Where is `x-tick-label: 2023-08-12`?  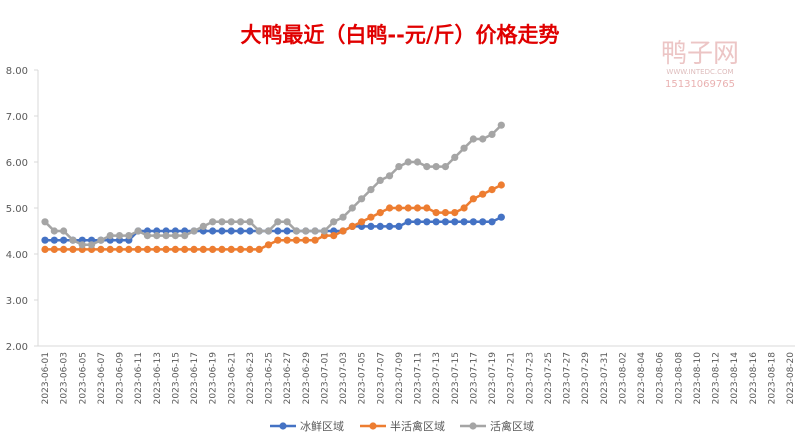 x-tick-label: 2023-08-12 is located at coordinates (717, 378).